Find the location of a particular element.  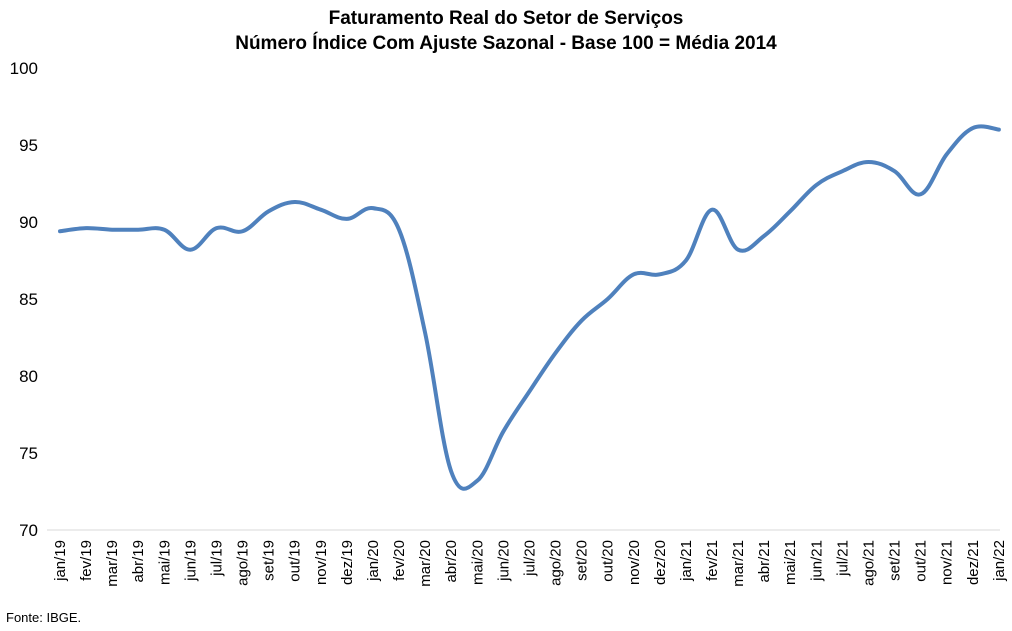

x-tick-label: nov/19 is located at coordinates (321, 562).